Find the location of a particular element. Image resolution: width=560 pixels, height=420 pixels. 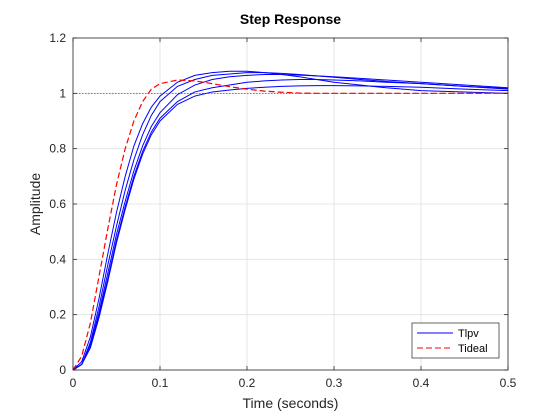

y-tick-label: 1.2 is located at coordinates (57, 38).